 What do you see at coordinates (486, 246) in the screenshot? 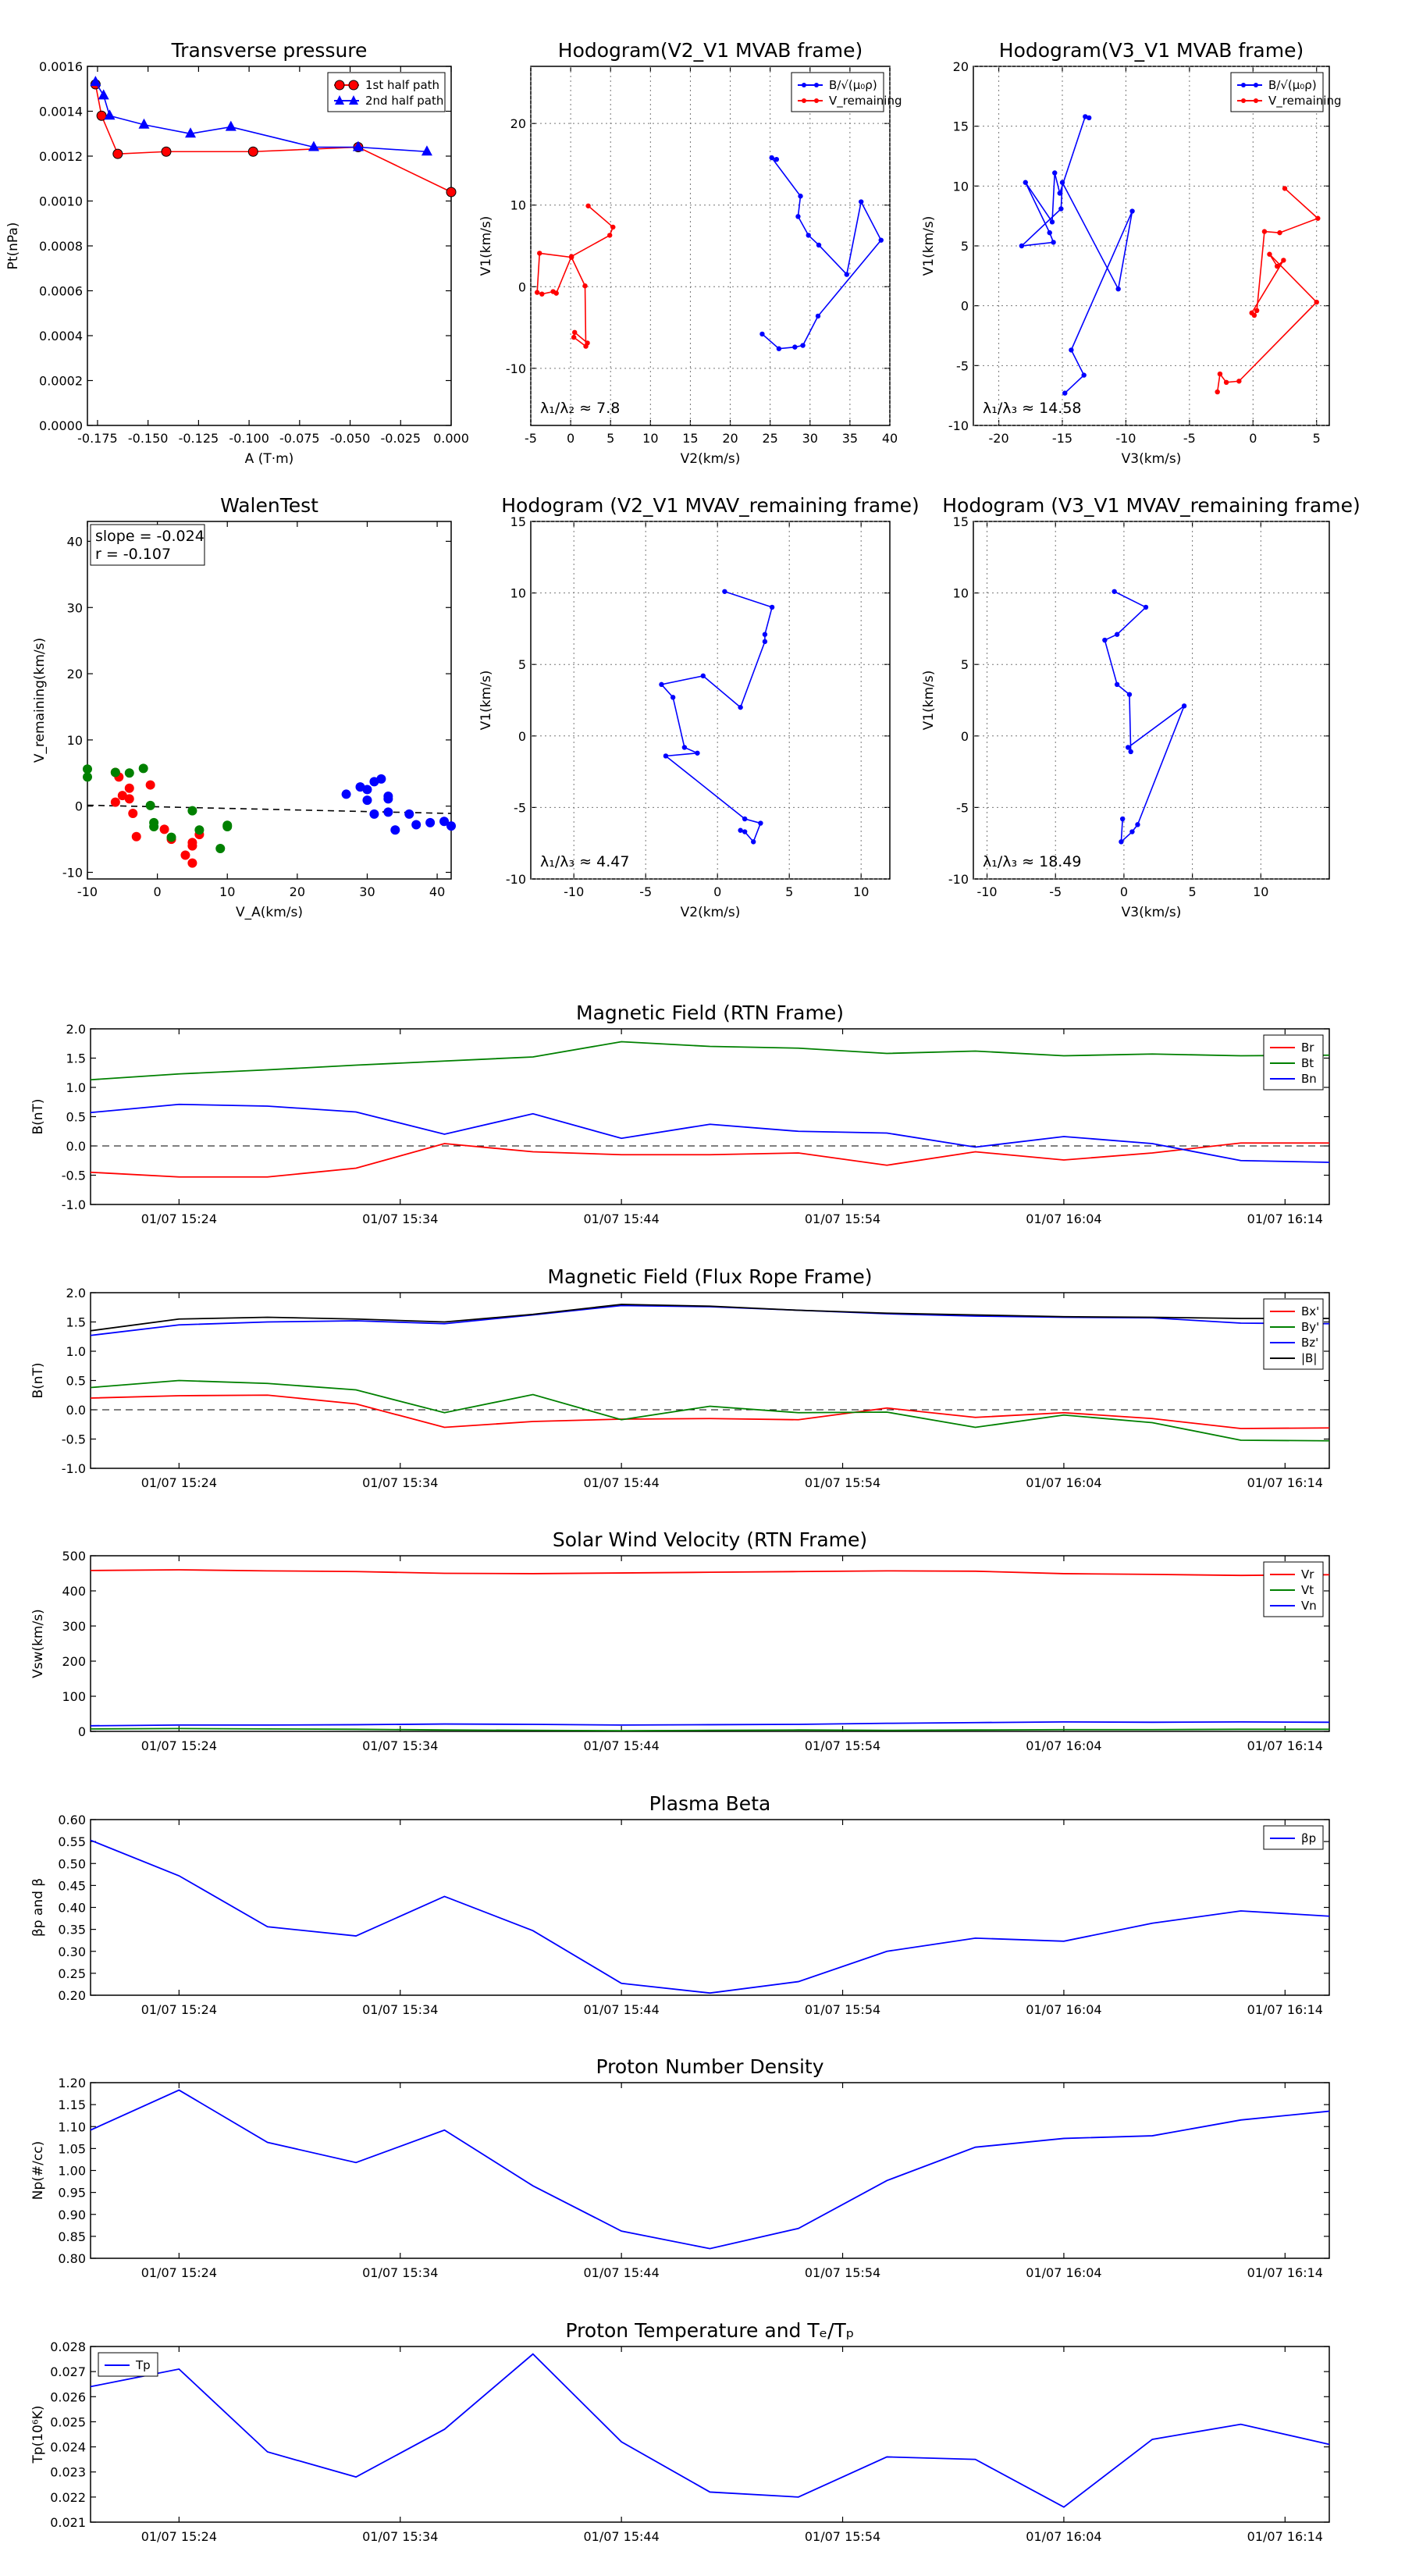
I see `y-axis-label: V1(km/s)` at bounding box center [486, 246].